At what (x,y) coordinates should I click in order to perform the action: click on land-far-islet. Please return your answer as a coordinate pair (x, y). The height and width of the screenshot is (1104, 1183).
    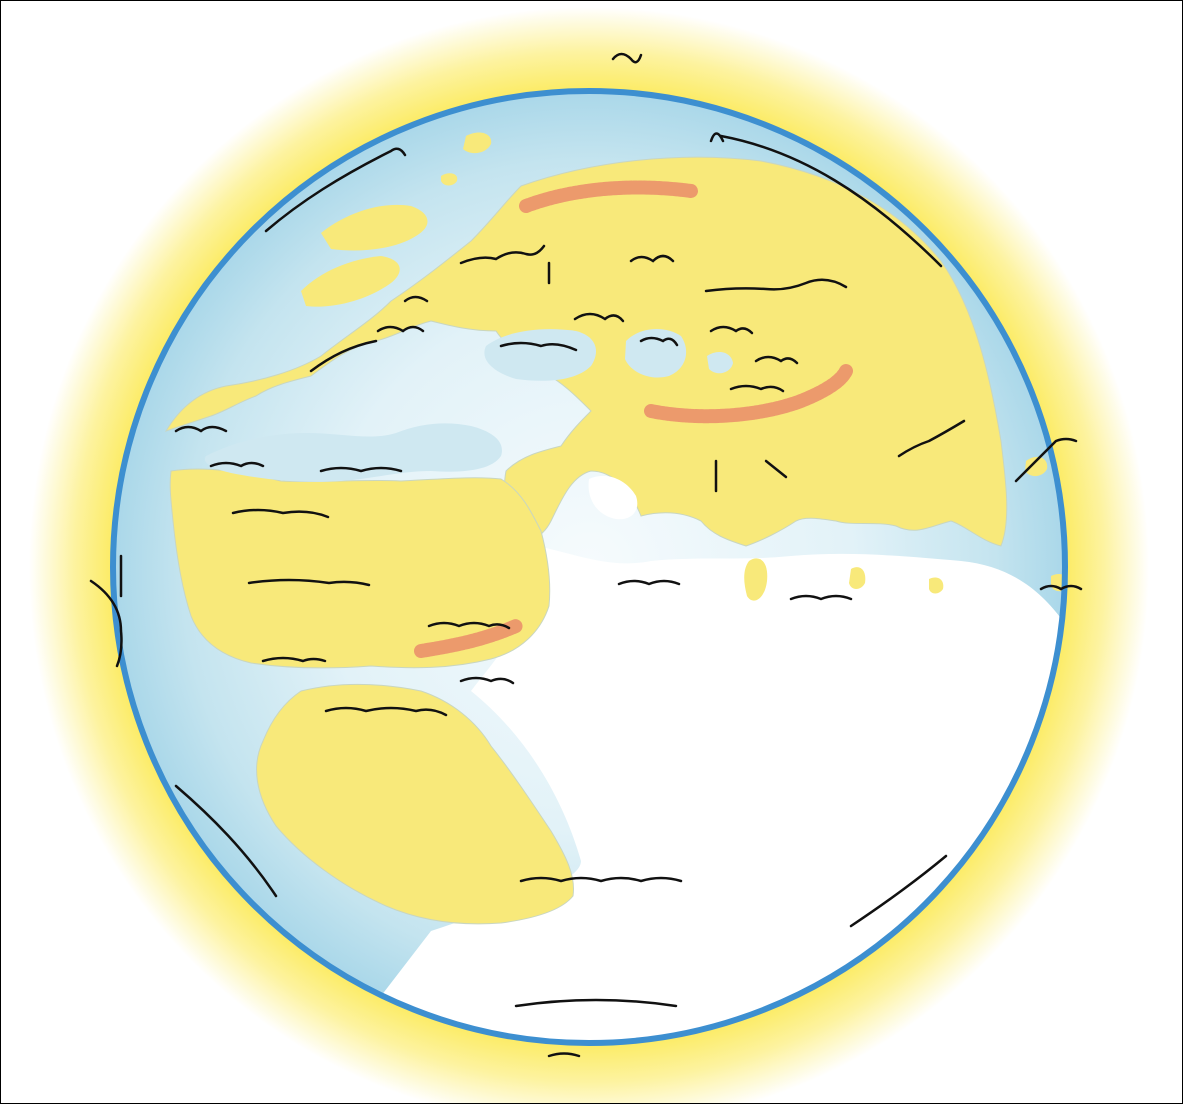
    Looking at the image, I should click on (936, 585).